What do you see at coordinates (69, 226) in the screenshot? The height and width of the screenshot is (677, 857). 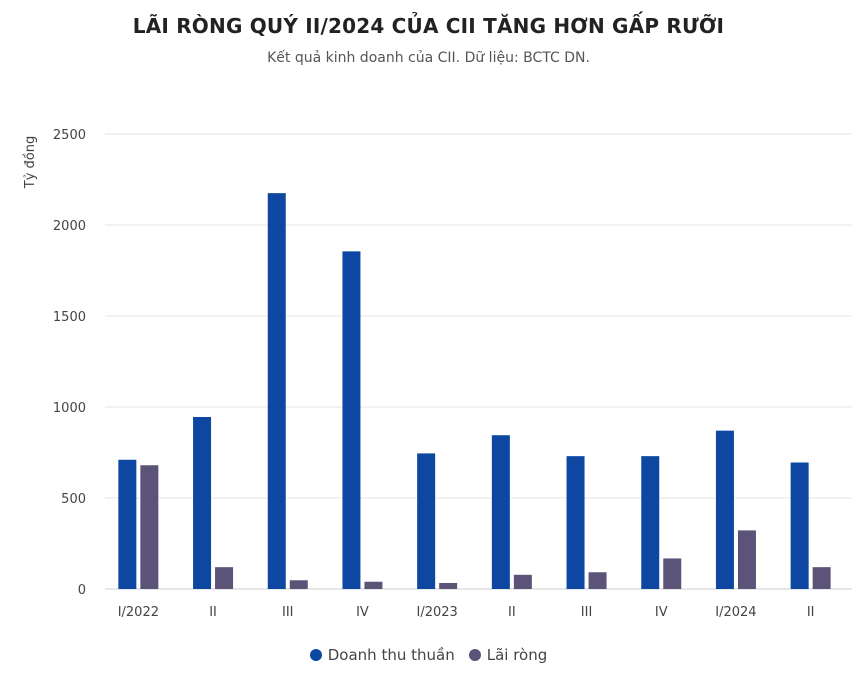 I see `y-tick-label: 2000` at bounding box center [69, 226].